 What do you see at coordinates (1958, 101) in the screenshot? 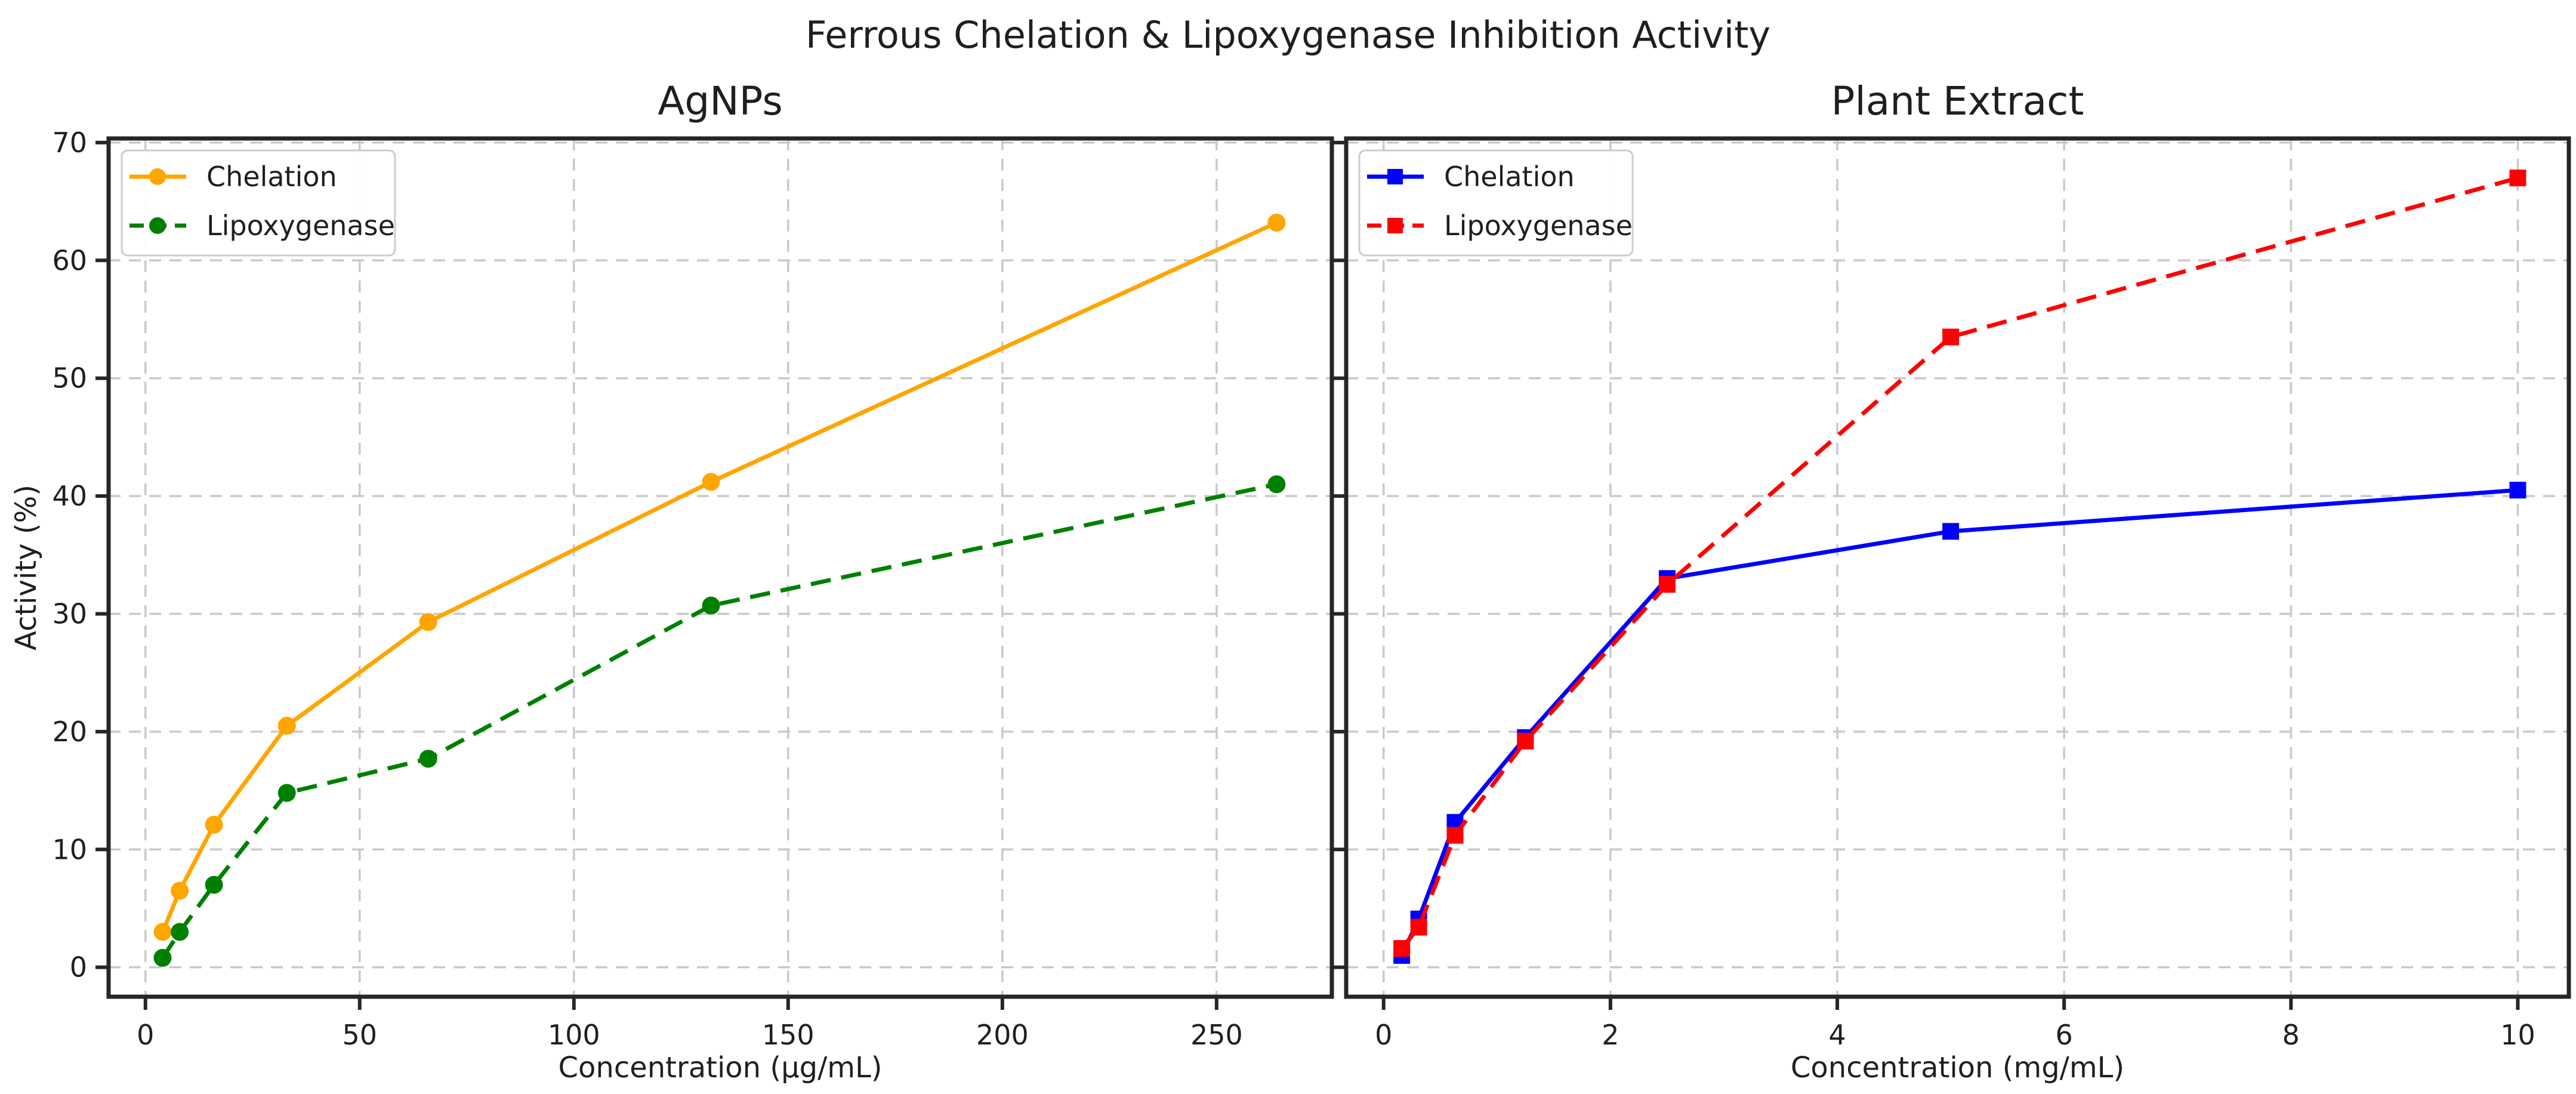
I see `subplot-title: Plant Extract` at bounding box center [1958, 101].